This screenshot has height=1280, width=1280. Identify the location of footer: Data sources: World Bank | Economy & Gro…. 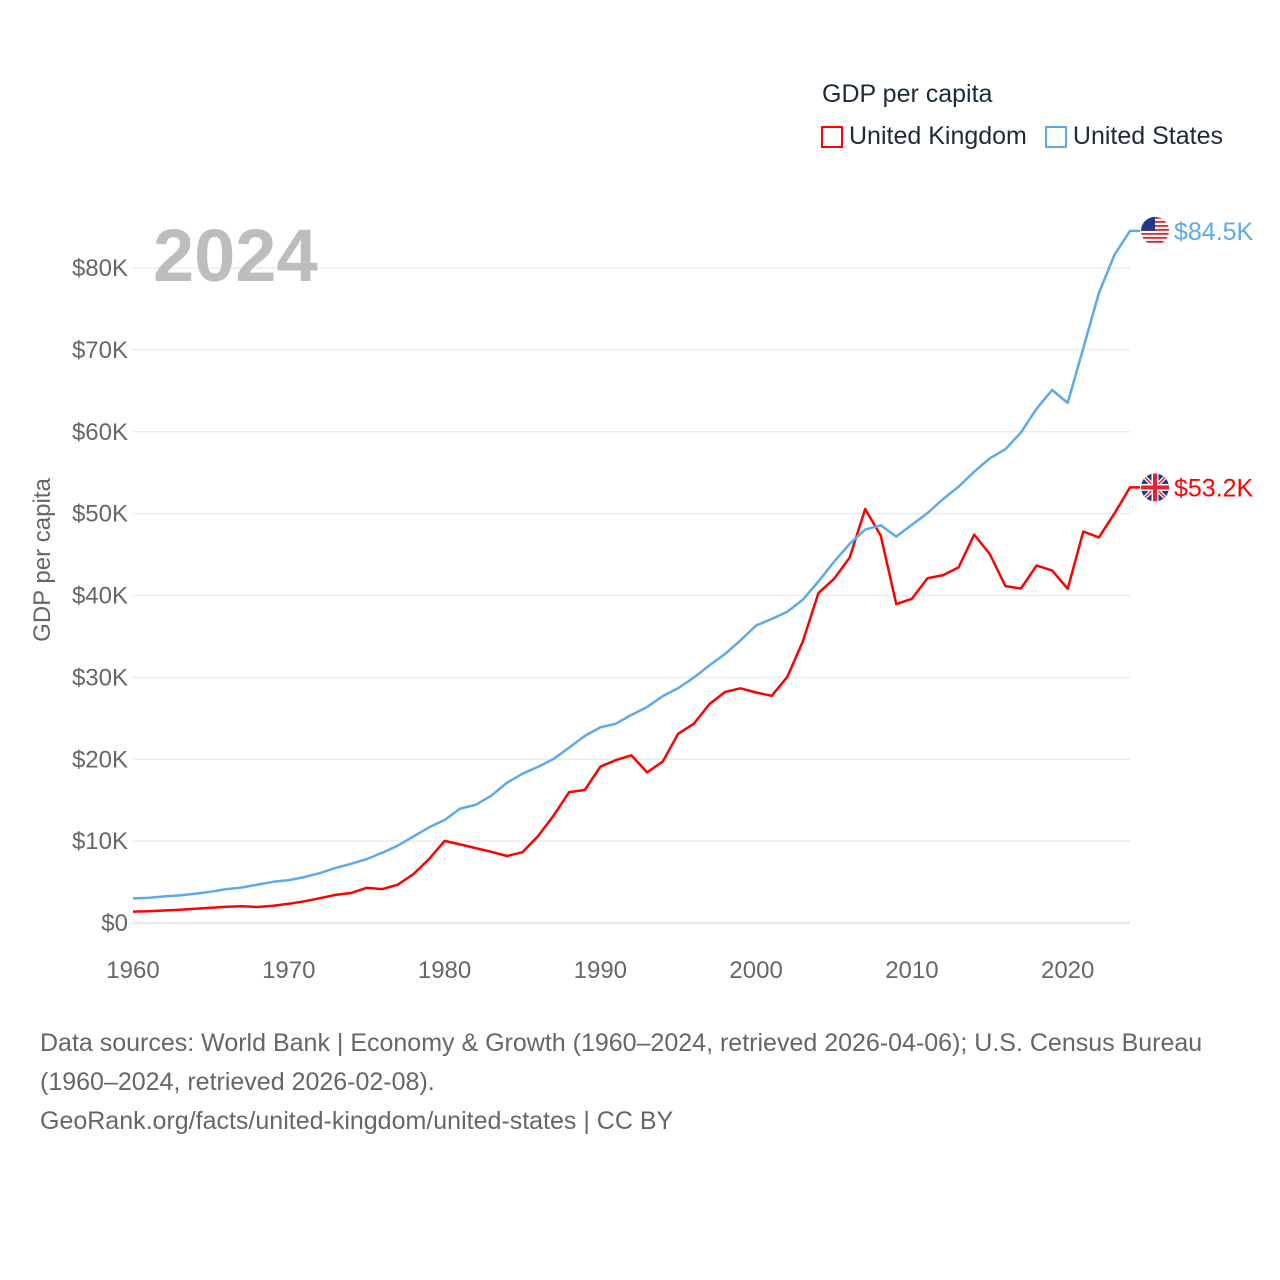
(640, 1082).